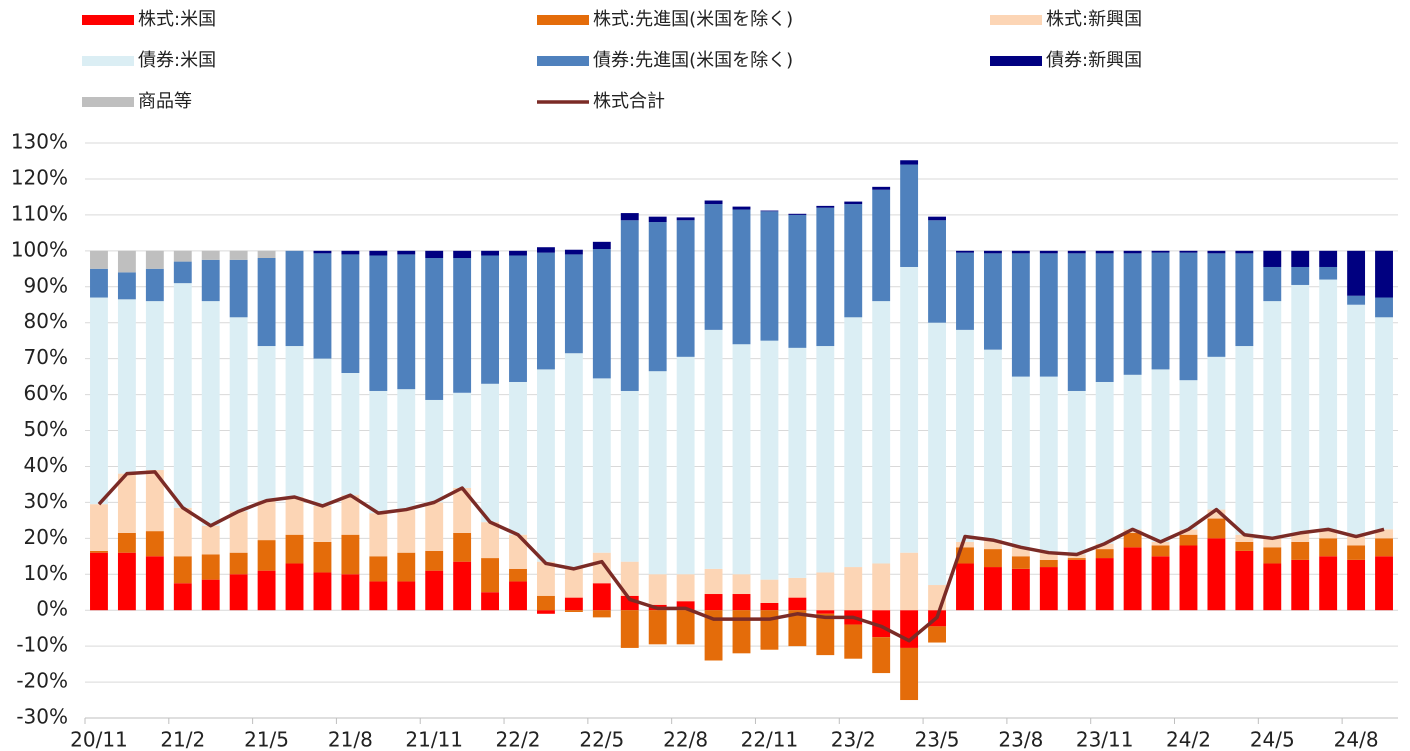 This screenshot has height=751, width=1410. I want to click on x-tick-label: 23/2, so click(853, 739).